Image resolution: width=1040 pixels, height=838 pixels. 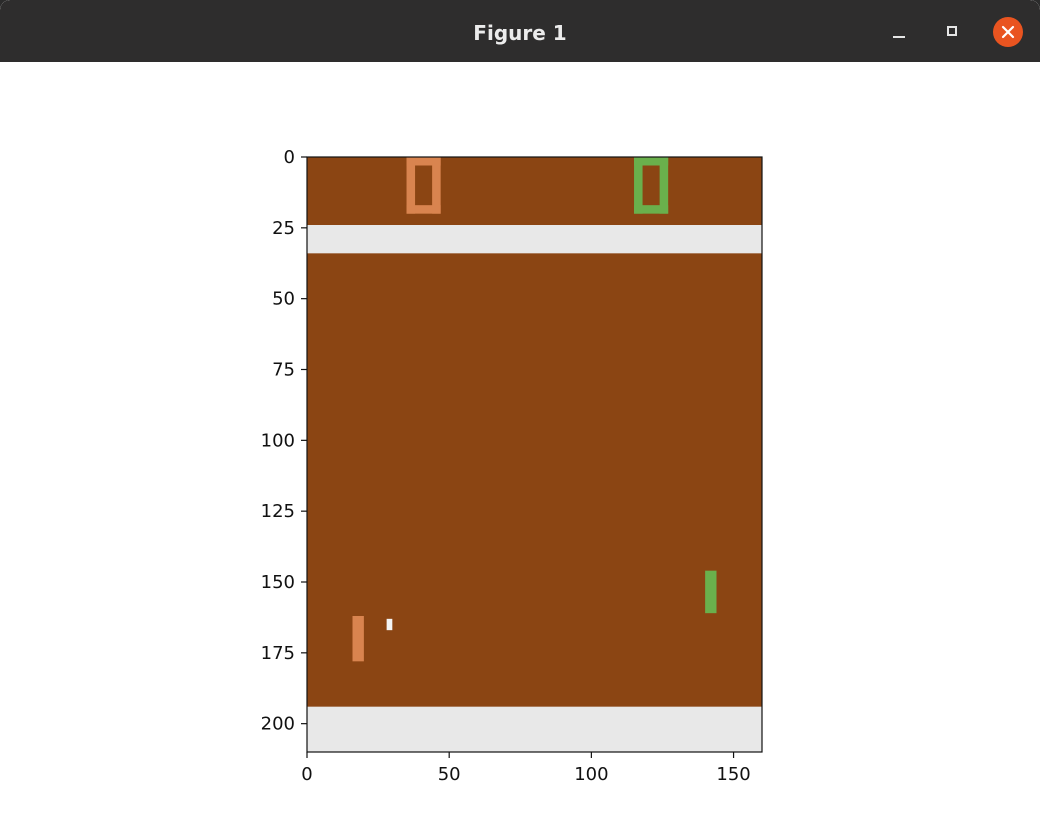 I want to click on y-tick-label: 0, so click(x=289, y=157).